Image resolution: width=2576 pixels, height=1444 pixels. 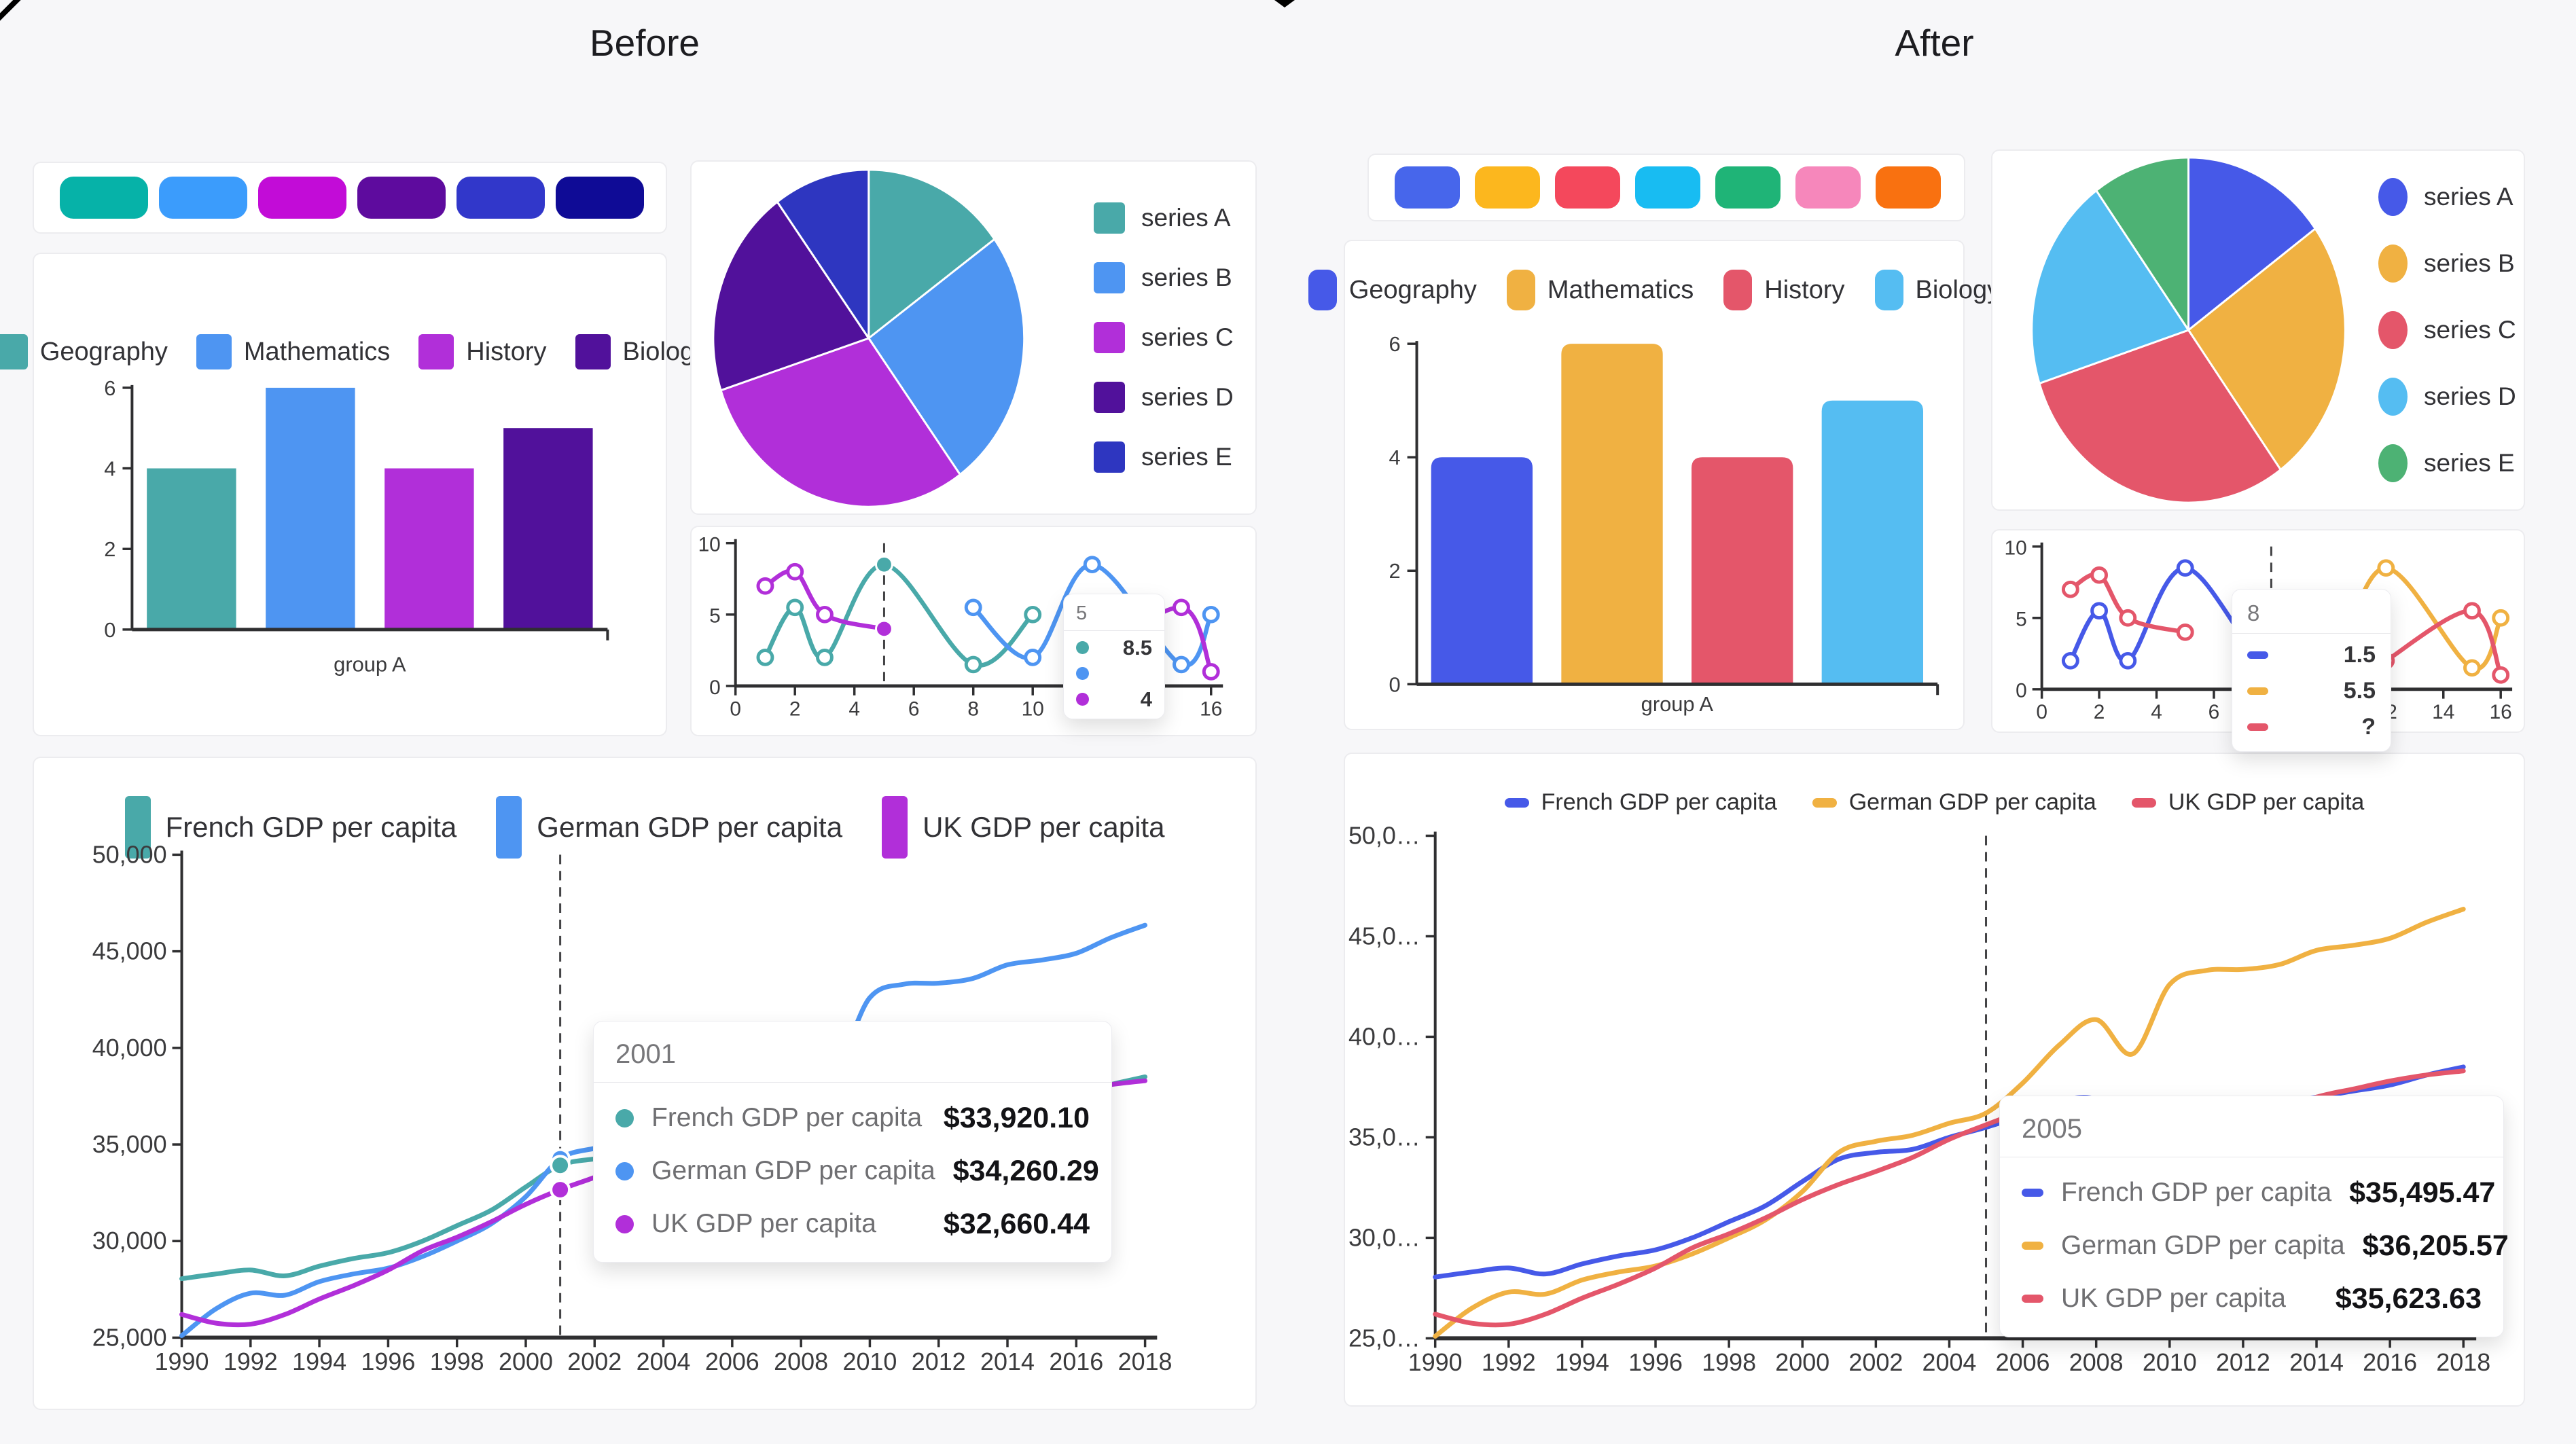 What do you see at coordinates (2469, 197) in the screenshot?
I see `legend-label: series A` at bounding box center [2469, 197].